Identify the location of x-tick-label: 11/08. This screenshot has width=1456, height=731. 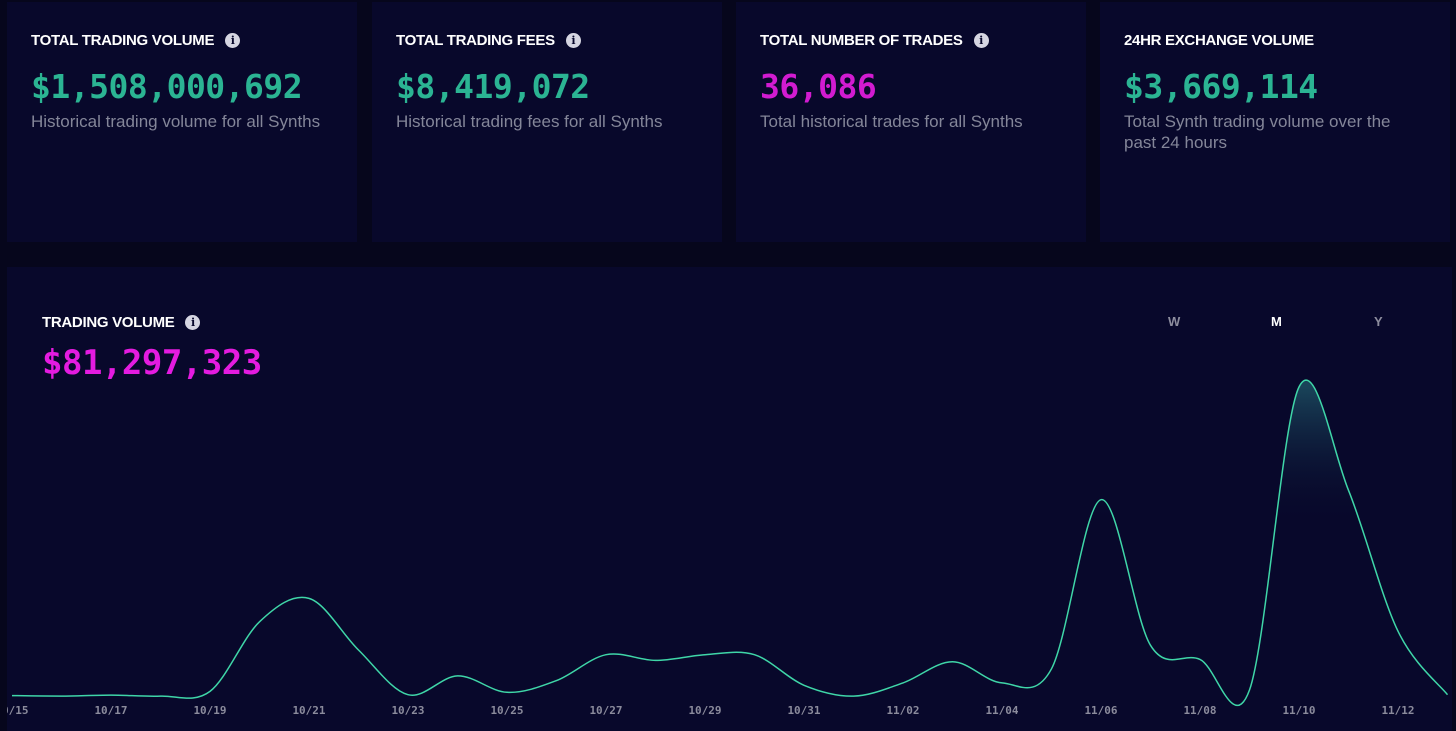
(1199, 710).